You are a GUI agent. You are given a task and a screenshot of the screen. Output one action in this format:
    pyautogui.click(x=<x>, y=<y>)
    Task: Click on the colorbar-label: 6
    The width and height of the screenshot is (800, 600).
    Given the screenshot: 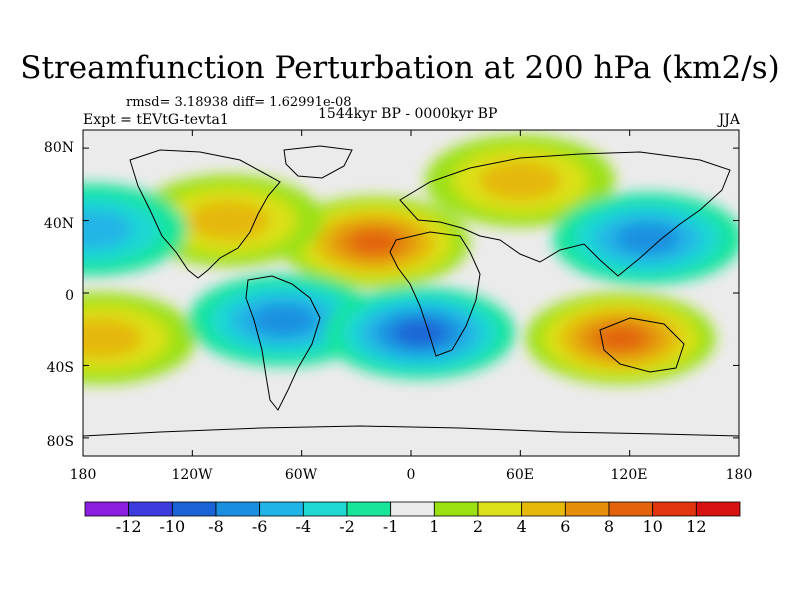 What is the action you would take?
    pyautogui.click(x=565, y=526)
    